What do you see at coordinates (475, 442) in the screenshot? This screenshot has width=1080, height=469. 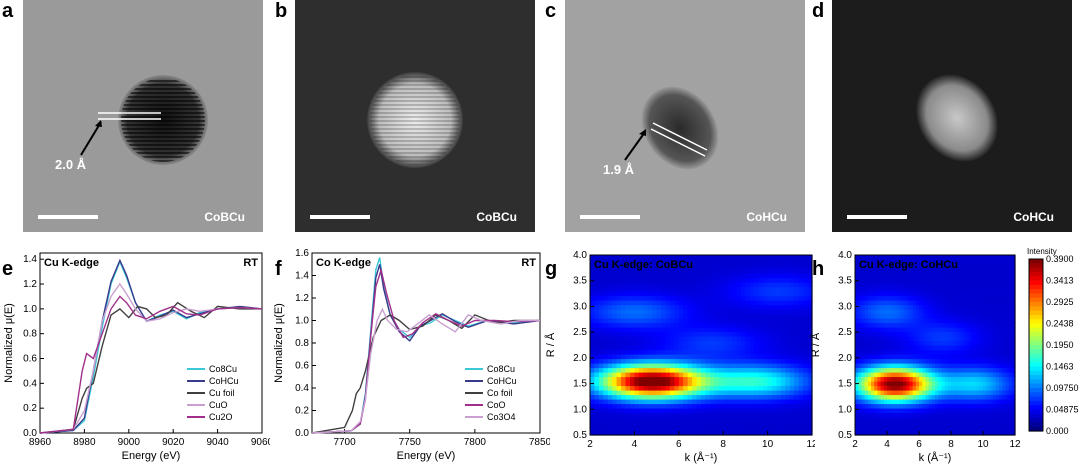 I see `x-tick-label: 7800` at bounding box center [475, 442].